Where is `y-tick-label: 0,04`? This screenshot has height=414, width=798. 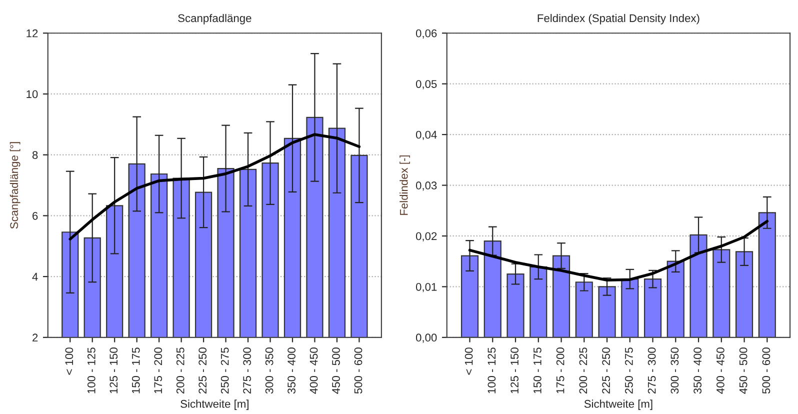
y-tick-label: 0,04 is located at coordinates (426, 135).